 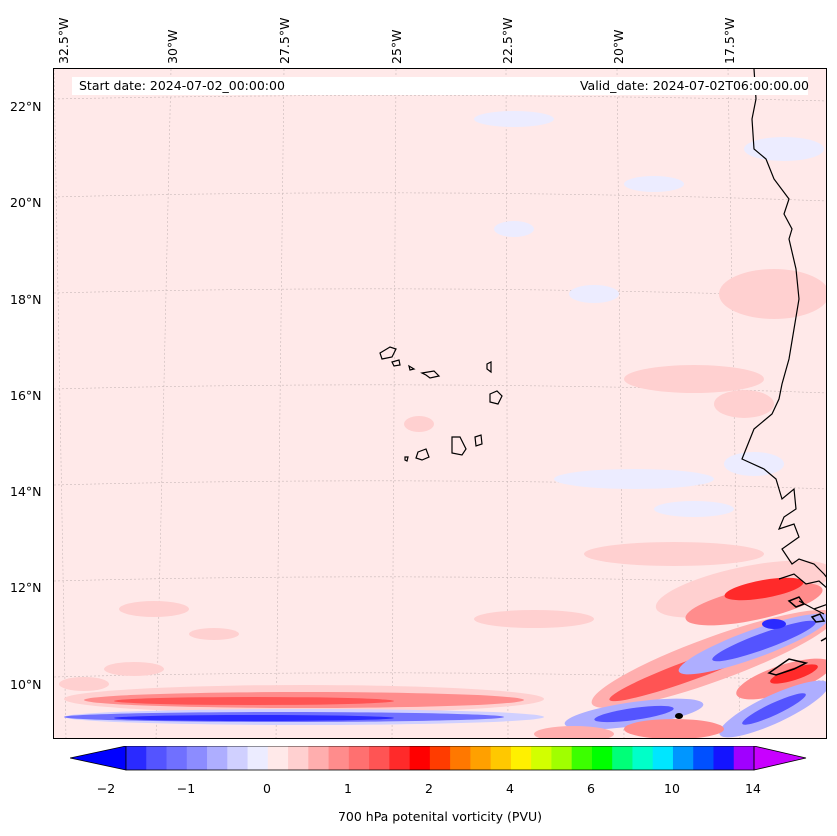 I want to click on africa-coastline, so click(x=783, y=323).